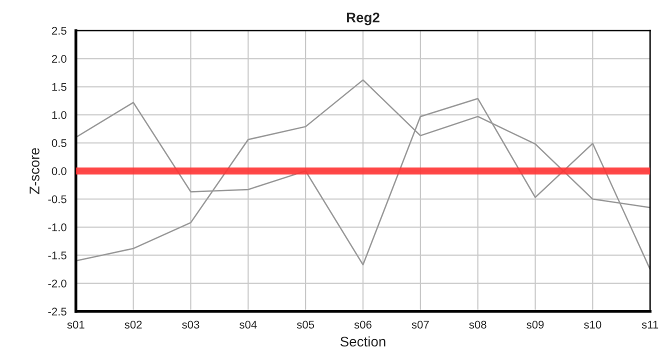  I want to click on chart-title: Reg2, so click(363, 19).